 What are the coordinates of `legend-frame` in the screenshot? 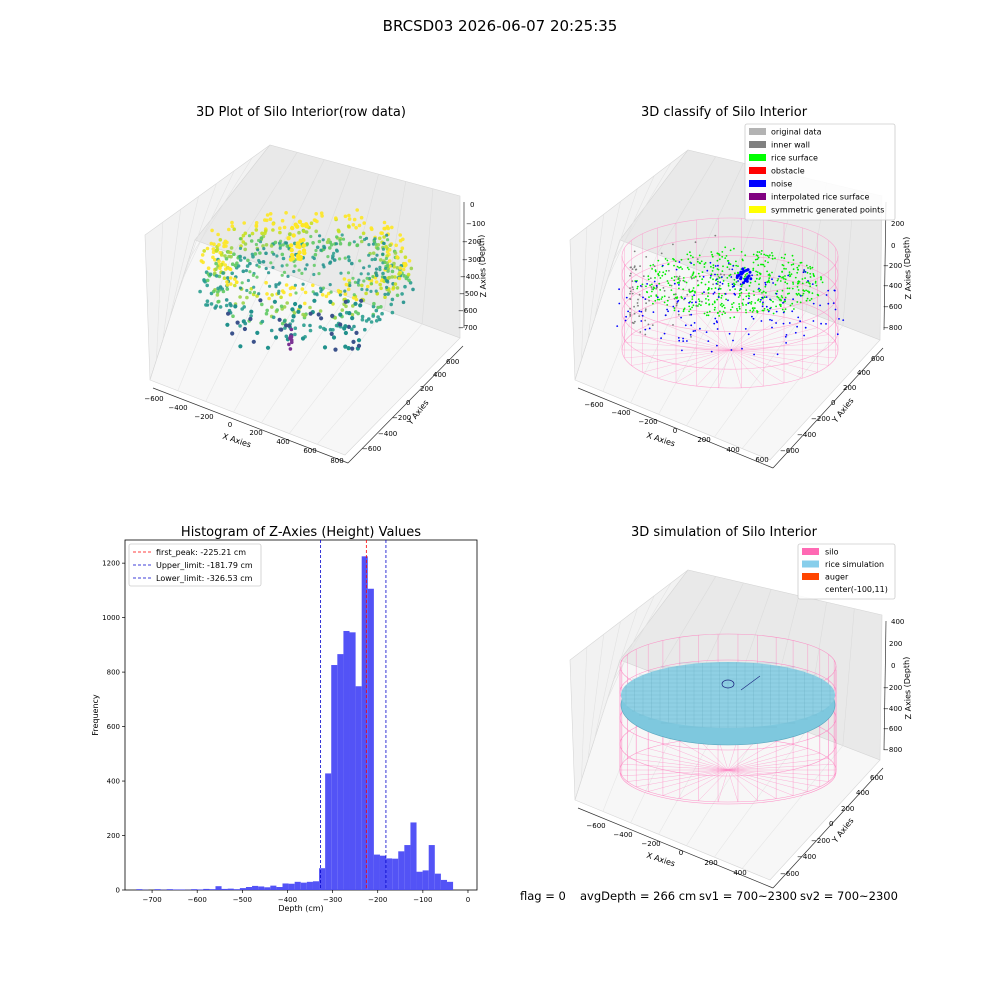 It's located at (846, 571).